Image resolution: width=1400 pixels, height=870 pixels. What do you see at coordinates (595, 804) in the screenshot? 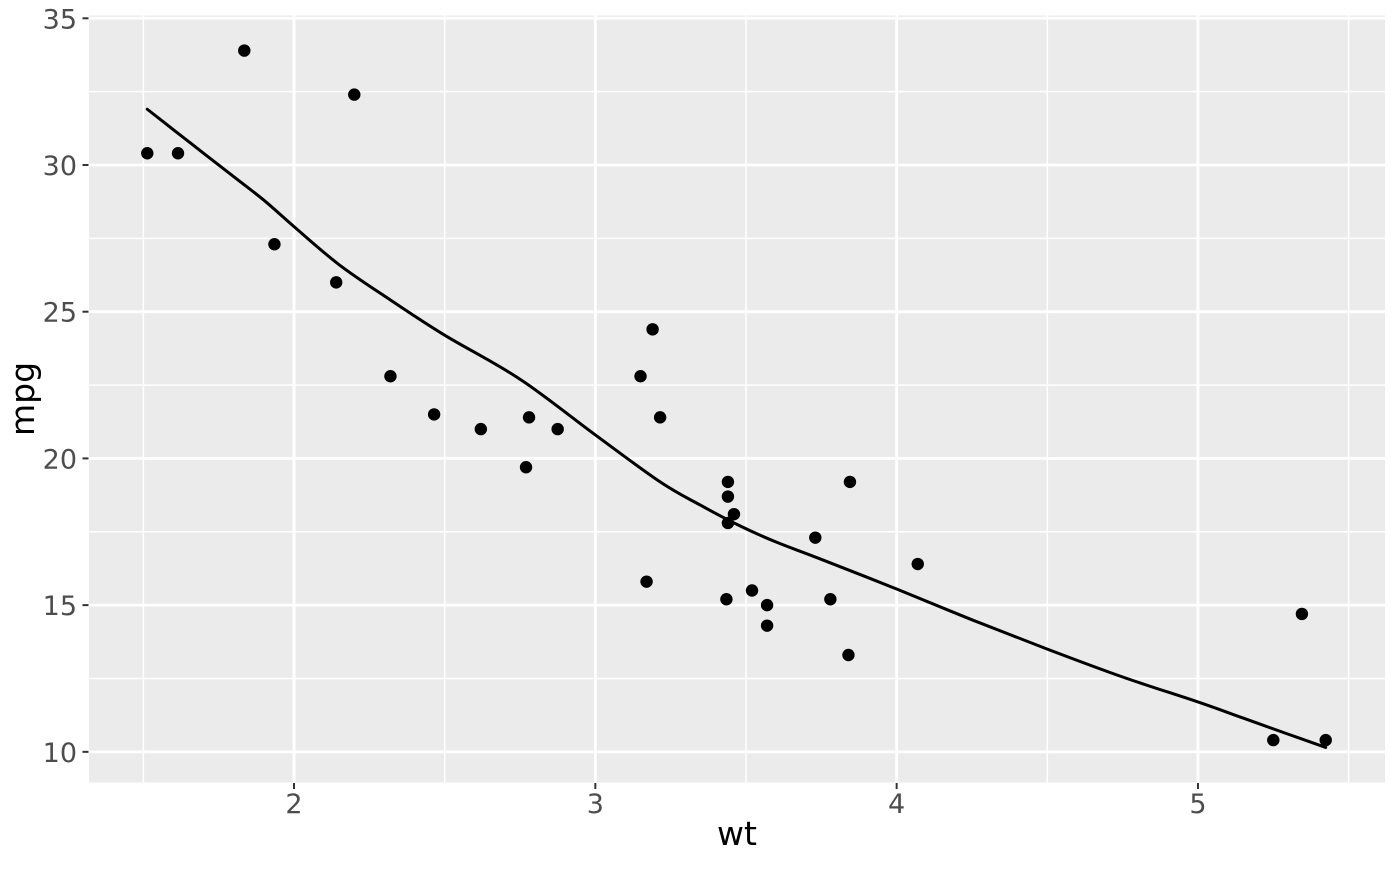
I see `x-tick-label: 3` at bounding box center [595, 804].